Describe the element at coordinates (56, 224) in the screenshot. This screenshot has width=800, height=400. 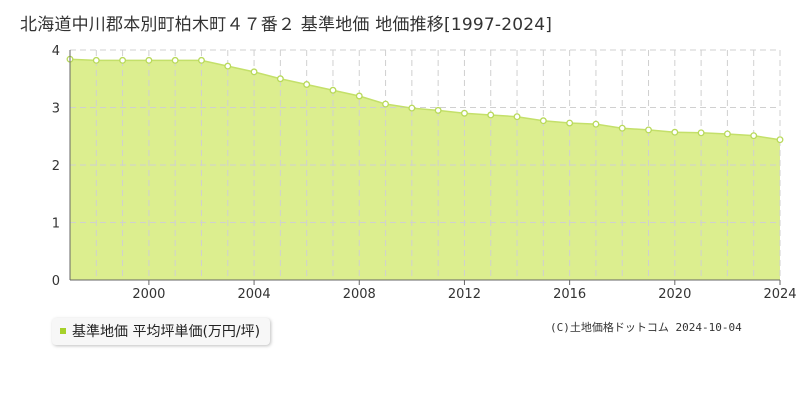
I see `y-tick-label: 1` at that location.